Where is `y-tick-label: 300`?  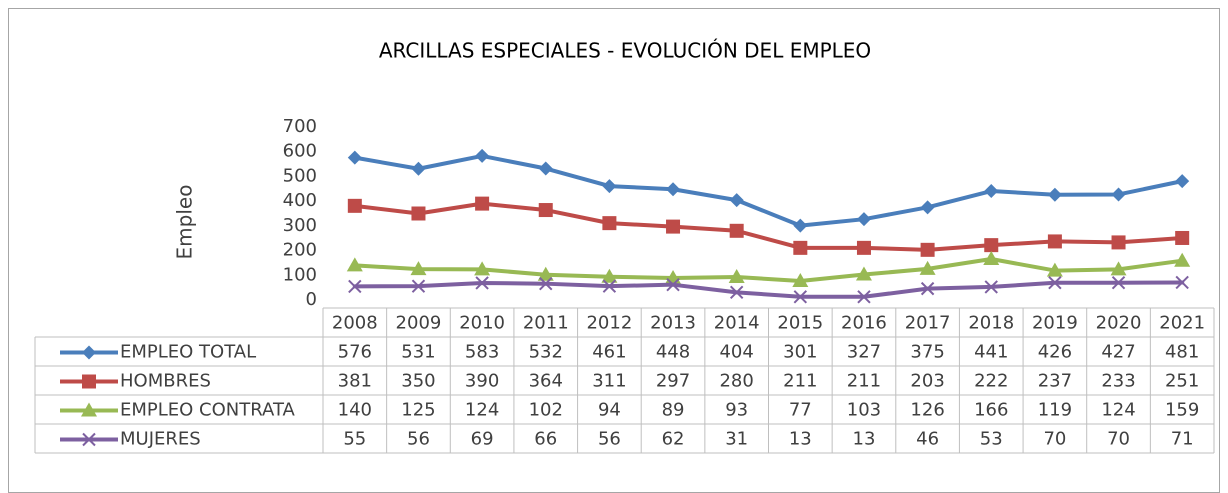
y-tick-label: 300 is located at coordinates (300, 225).